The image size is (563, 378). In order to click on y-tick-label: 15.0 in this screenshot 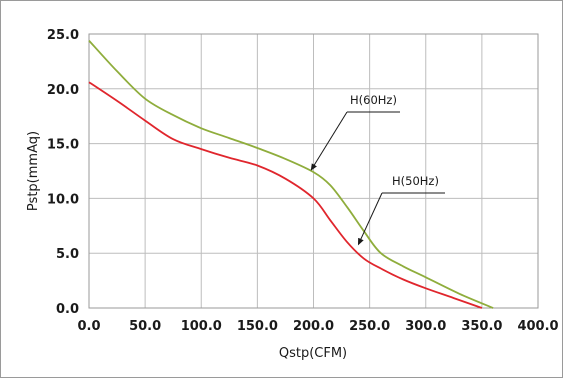, I will do `click(63, 145)`.